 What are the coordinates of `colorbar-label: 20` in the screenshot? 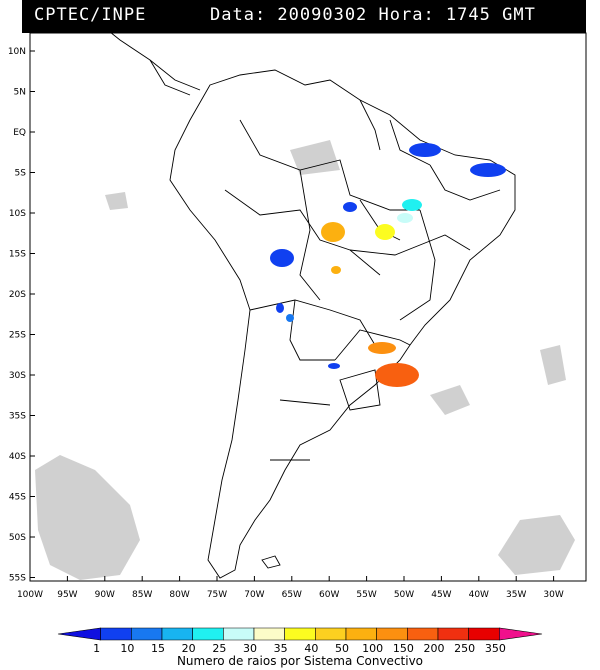 It's located at (189, 648).